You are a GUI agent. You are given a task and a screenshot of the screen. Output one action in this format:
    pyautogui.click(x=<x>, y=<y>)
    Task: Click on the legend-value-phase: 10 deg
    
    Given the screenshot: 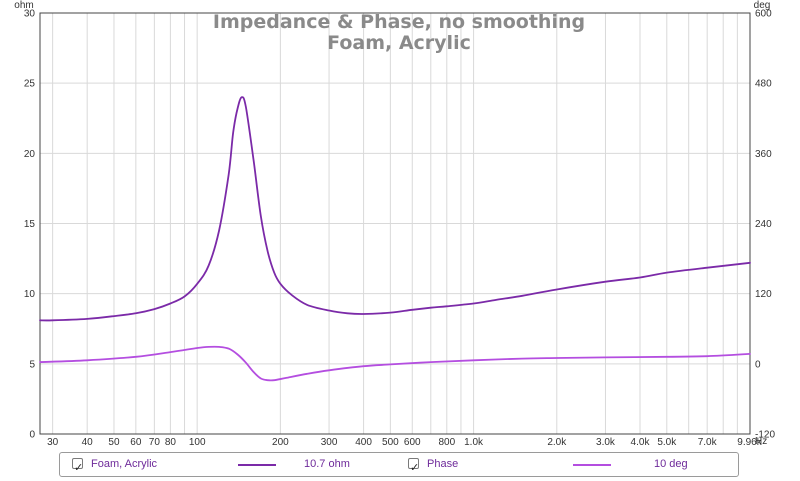 What is the action you would take?
    pyautogui.click(x=671, y=464)
    